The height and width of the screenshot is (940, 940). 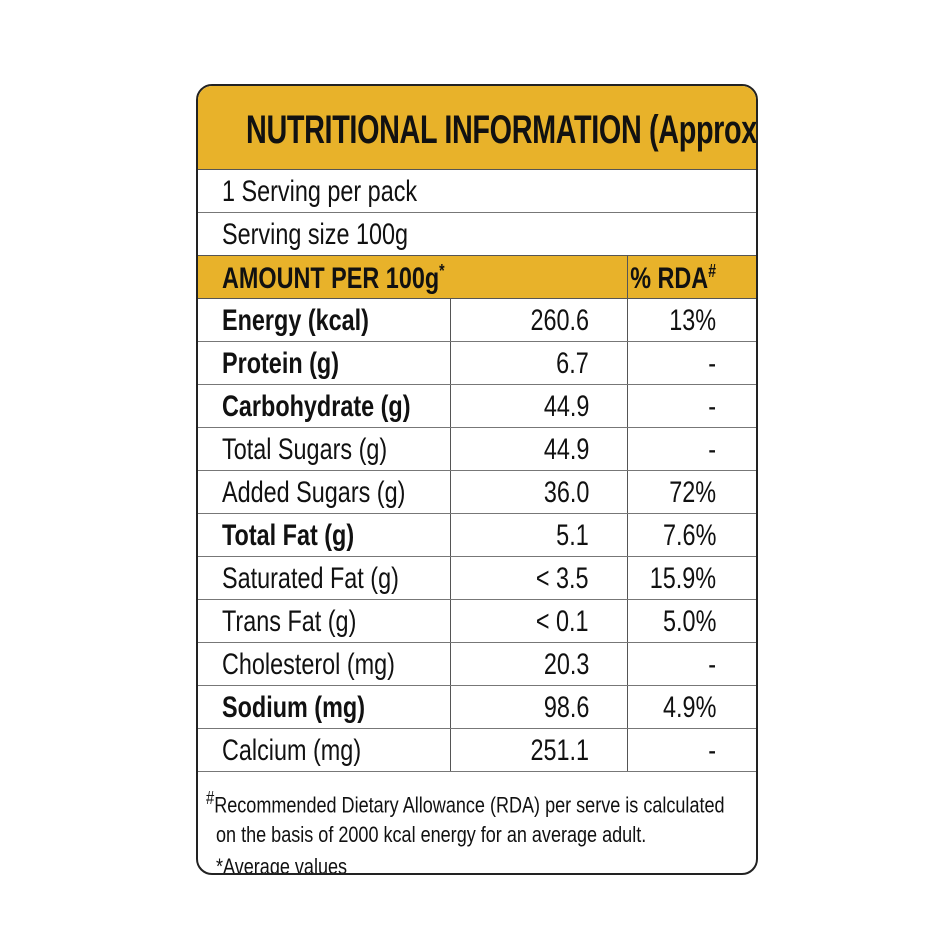 I want to click on nutrient-value: 6.7, so click(x=572, y=363).